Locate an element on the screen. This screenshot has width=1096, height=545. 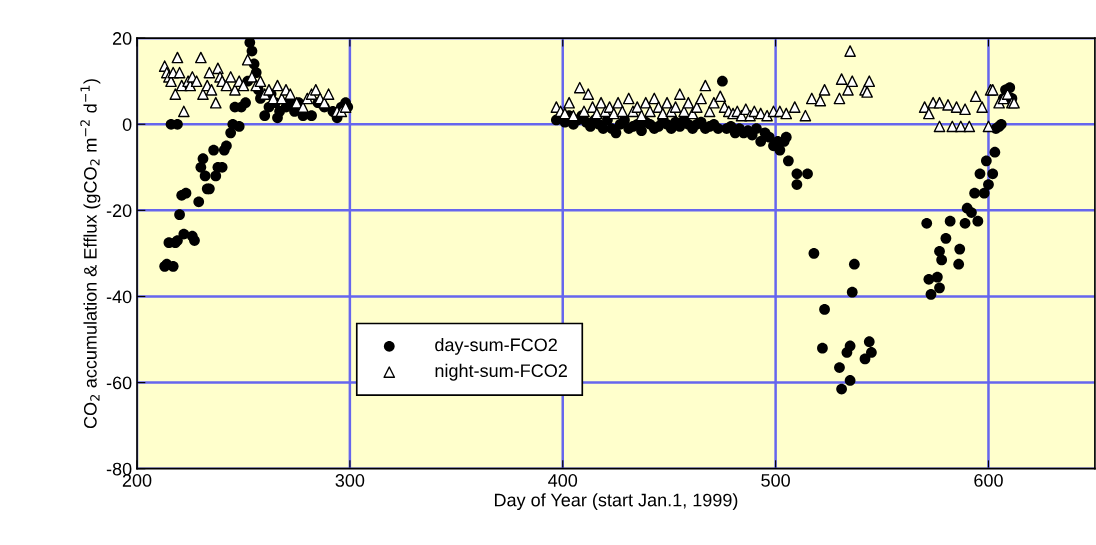
x-axis-title: Day of Year (start Jan.1, 1999) is located at coordinates (616, 501).